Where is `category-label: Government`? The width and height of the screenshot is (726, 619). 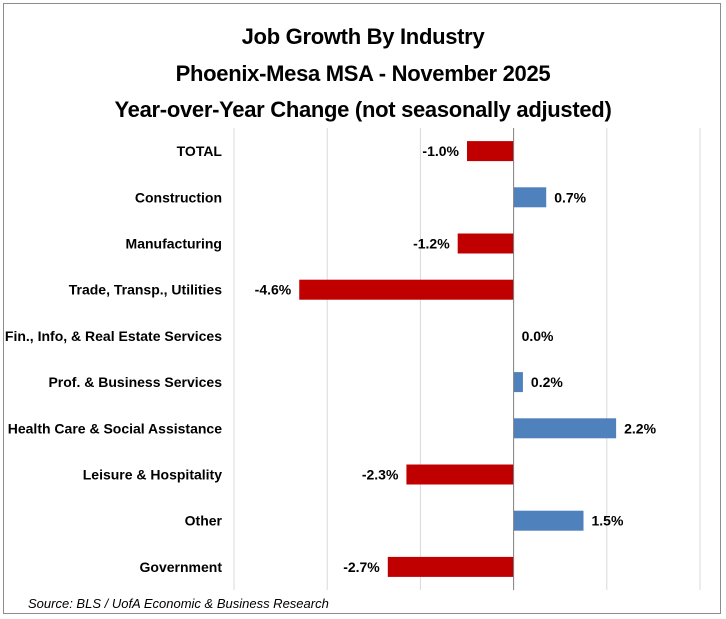 category-label: Government is located at coordinates (181, 567).